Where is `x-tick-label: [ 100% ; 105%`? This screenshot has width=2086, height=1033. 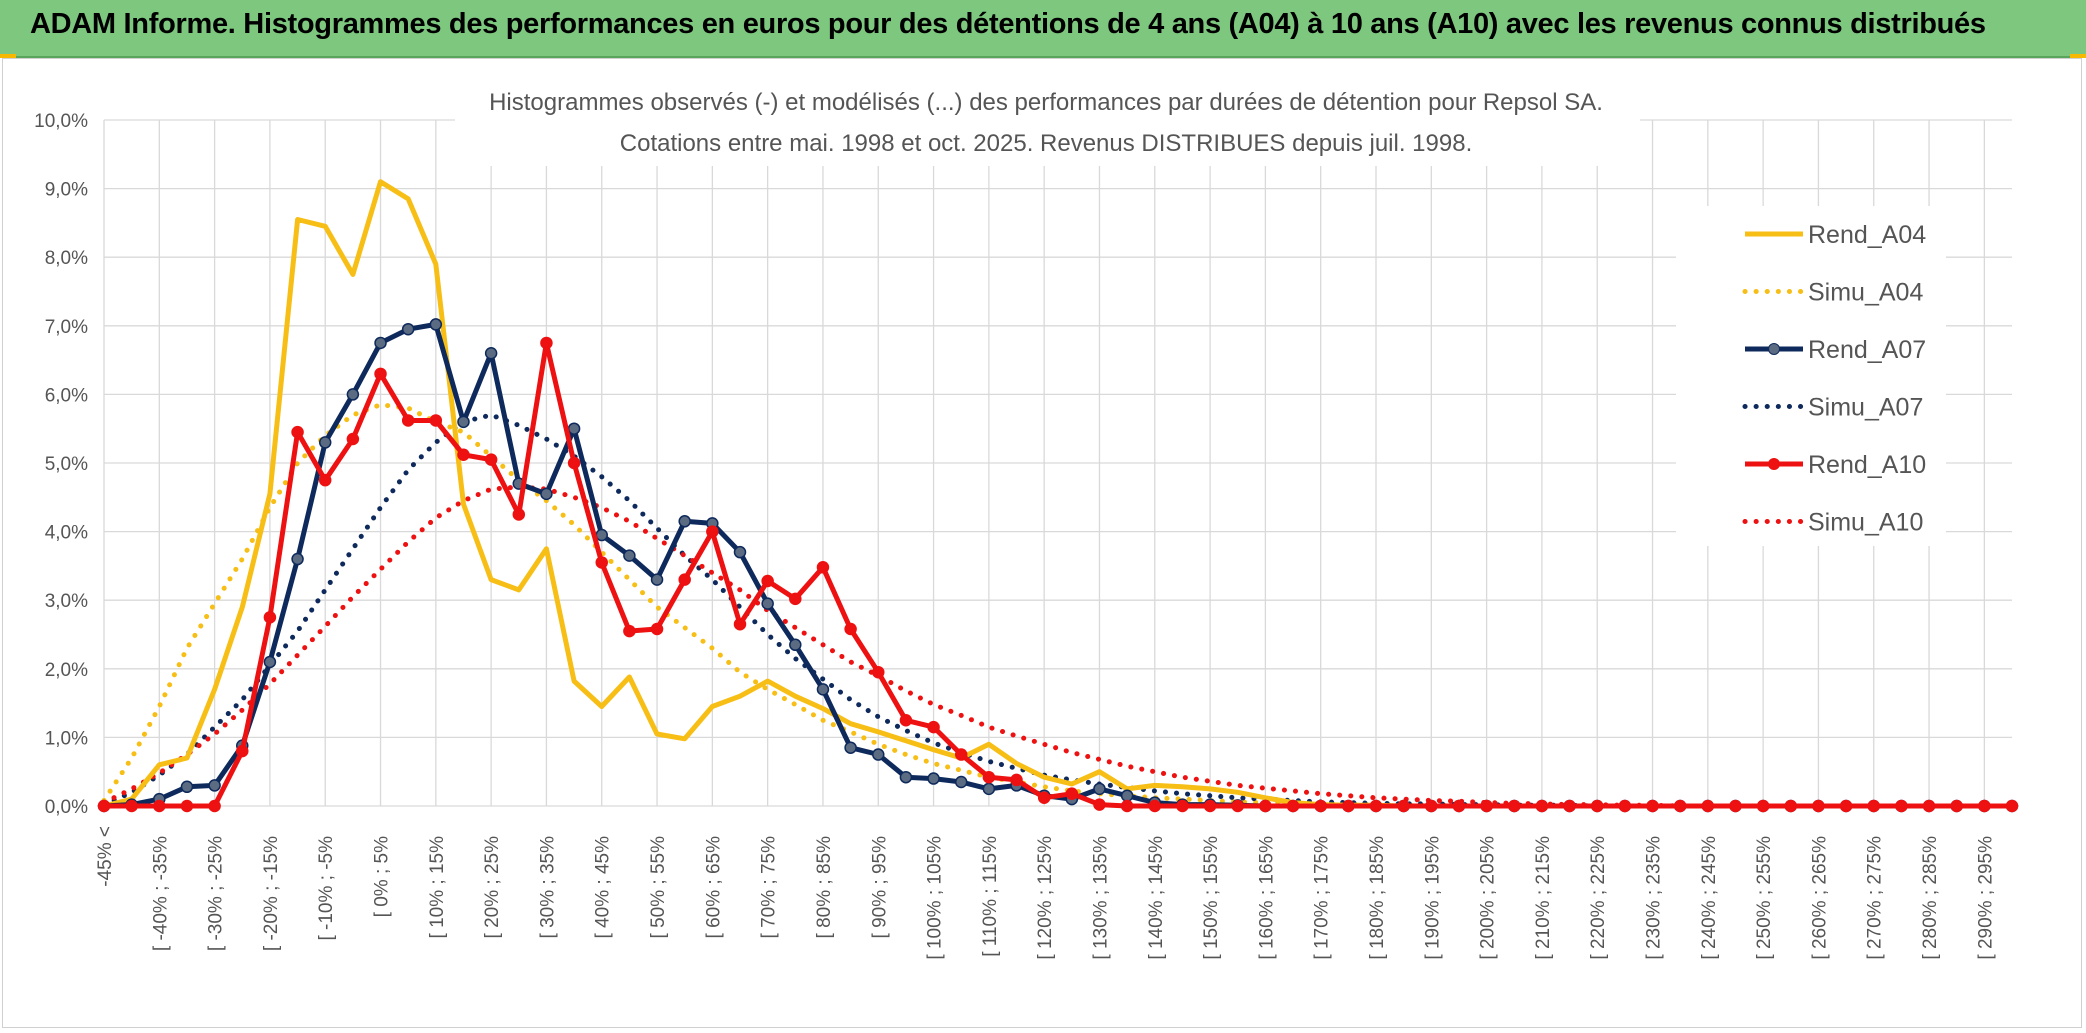 x-tick-label: [ 100% ; 105% is located at coordinates (935, 898).